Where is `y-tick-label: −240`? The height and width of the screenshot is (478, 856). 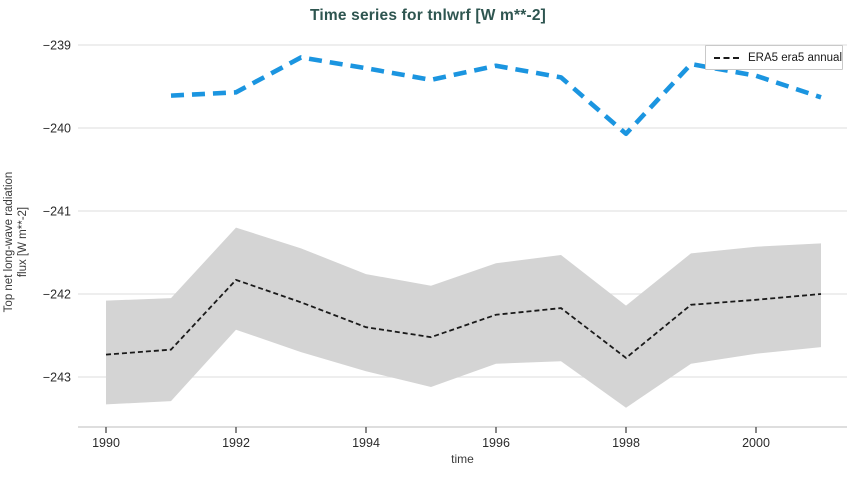
y-tick-label: −240 is located at coordinates (57, 129).